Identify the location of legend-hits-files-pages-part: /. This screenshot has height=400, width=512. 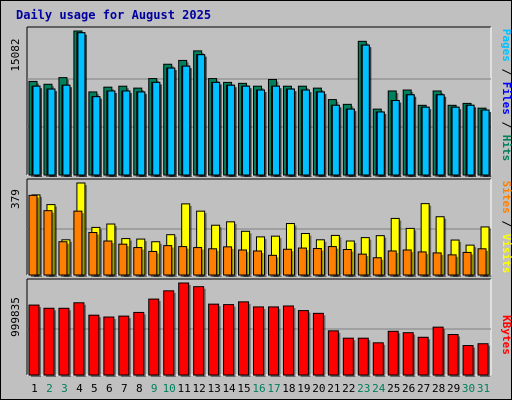
(506, 125).